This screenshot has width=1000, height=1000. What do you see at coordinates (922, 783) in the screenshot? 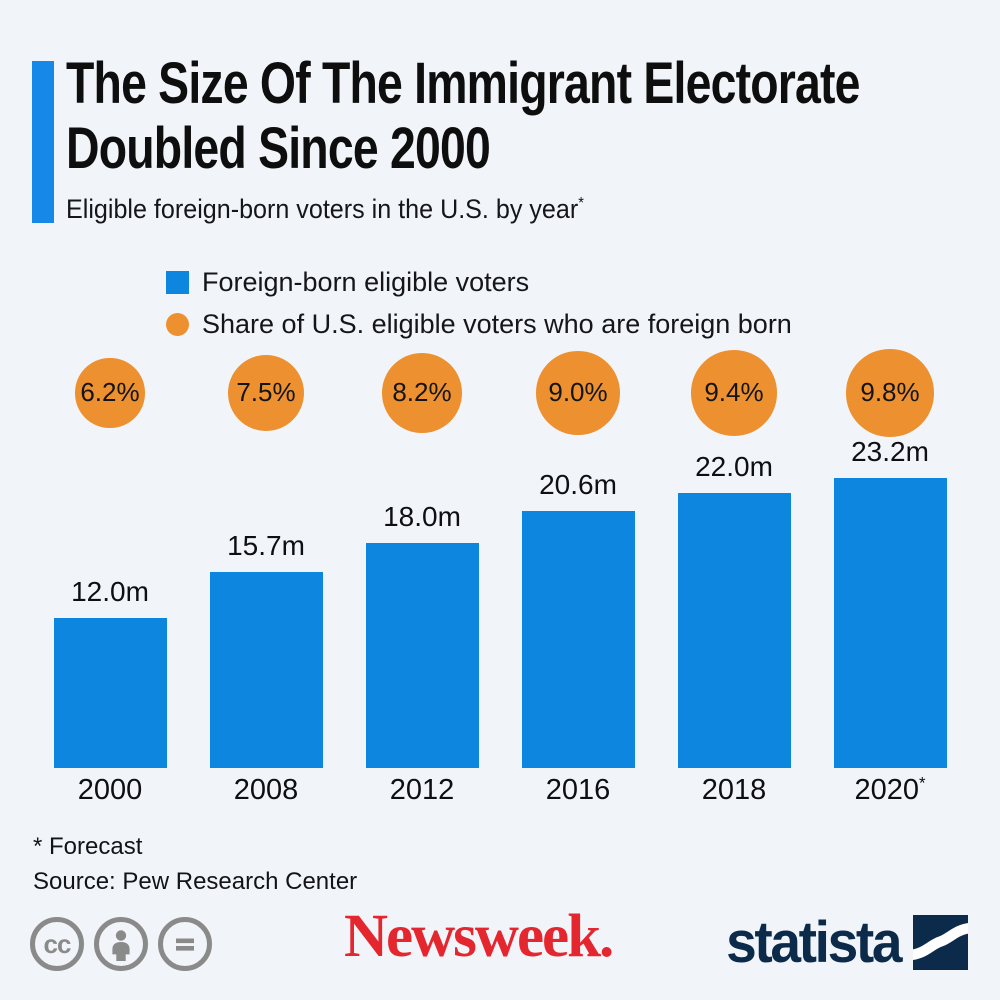
I see `forecast-marker: *` at bounding box center [922, 783].